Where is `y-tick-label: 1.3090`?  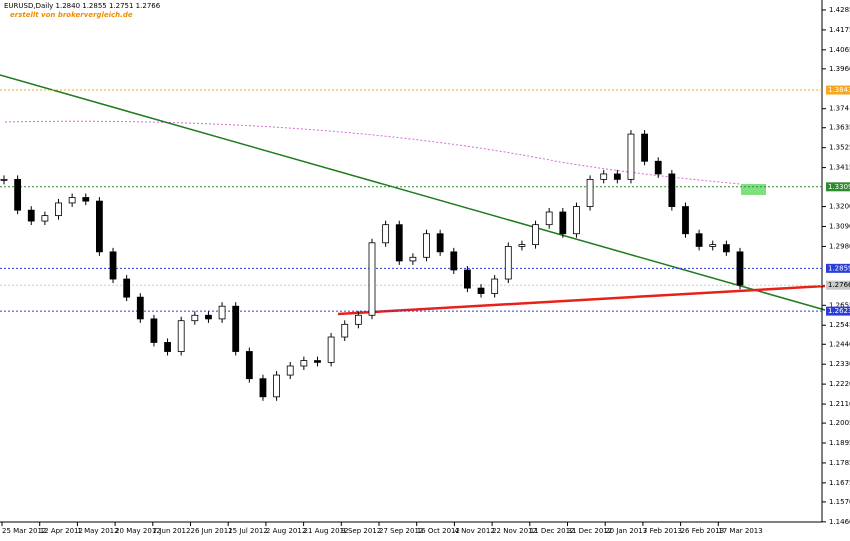
y-tick-label: 1.3090 is located at coordinates (839, 226).